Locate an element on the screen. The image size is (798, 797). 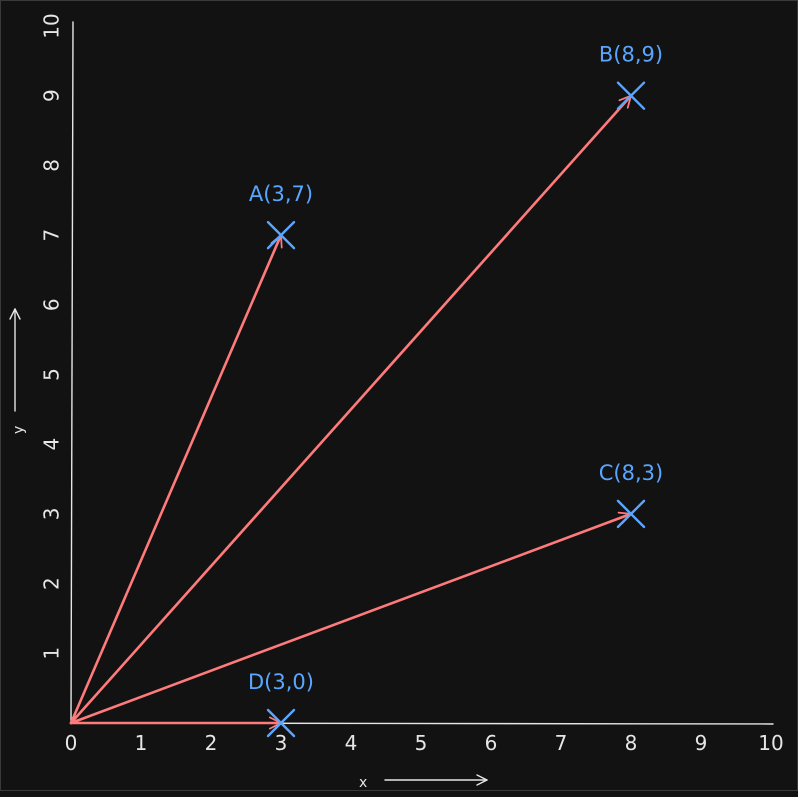
y-tick-label: 2 is located at coordinates (52, 583).